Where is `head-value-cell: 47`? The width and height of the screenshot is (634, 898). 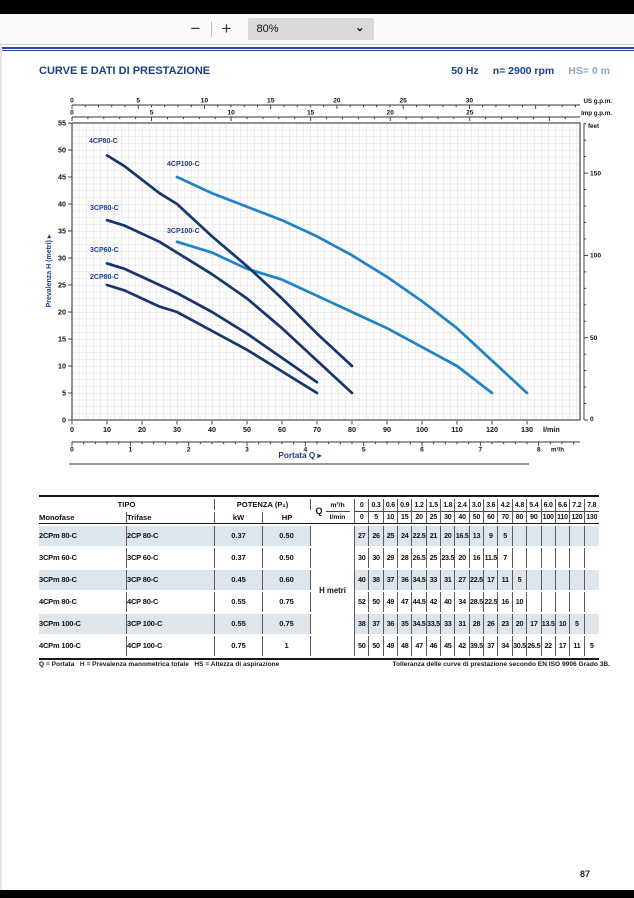 head-value-cell: 47 is located at coordinates (419, 646).